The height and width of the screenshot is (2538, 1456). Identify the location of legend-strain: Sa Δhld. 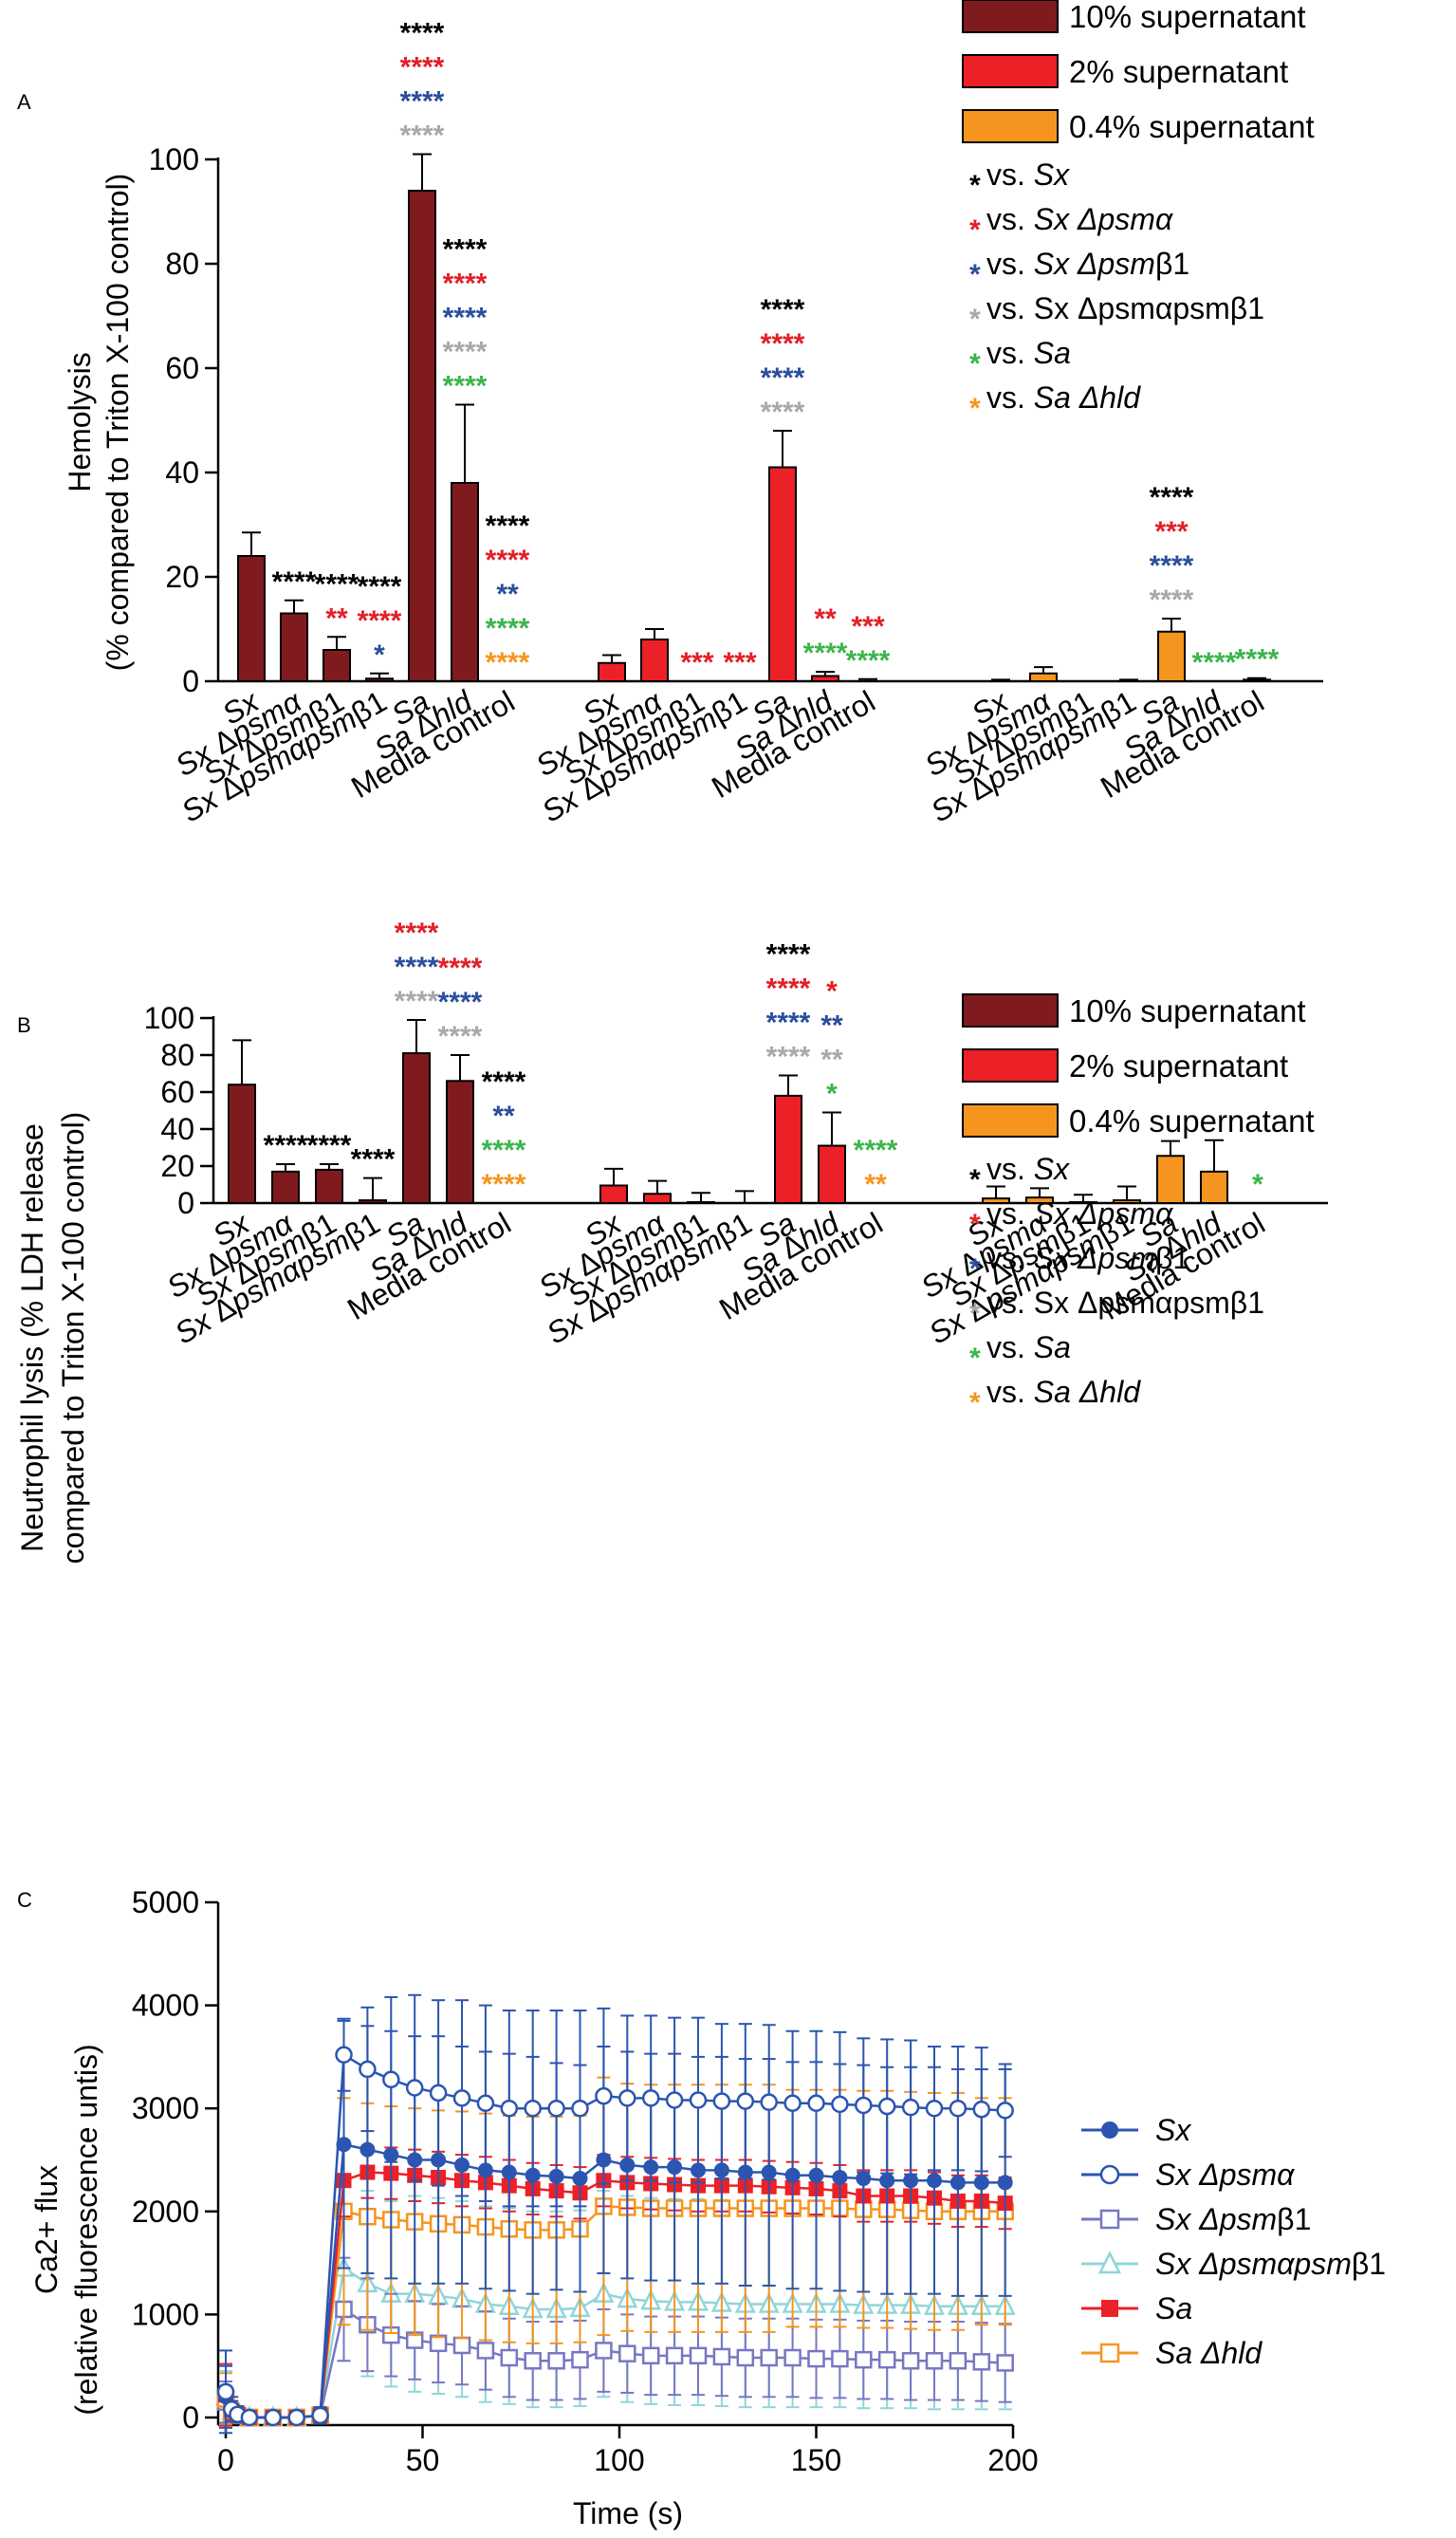
(1209, 2353).